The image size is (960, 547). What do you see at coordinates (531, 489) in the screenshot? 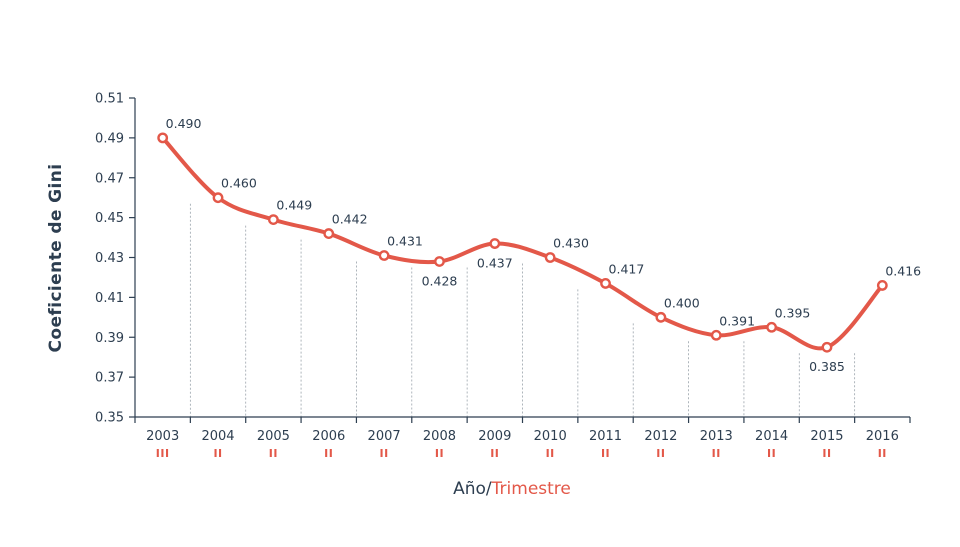
I see `x-axis-title-accent: Trimestre` at bounding box center [531, 489].